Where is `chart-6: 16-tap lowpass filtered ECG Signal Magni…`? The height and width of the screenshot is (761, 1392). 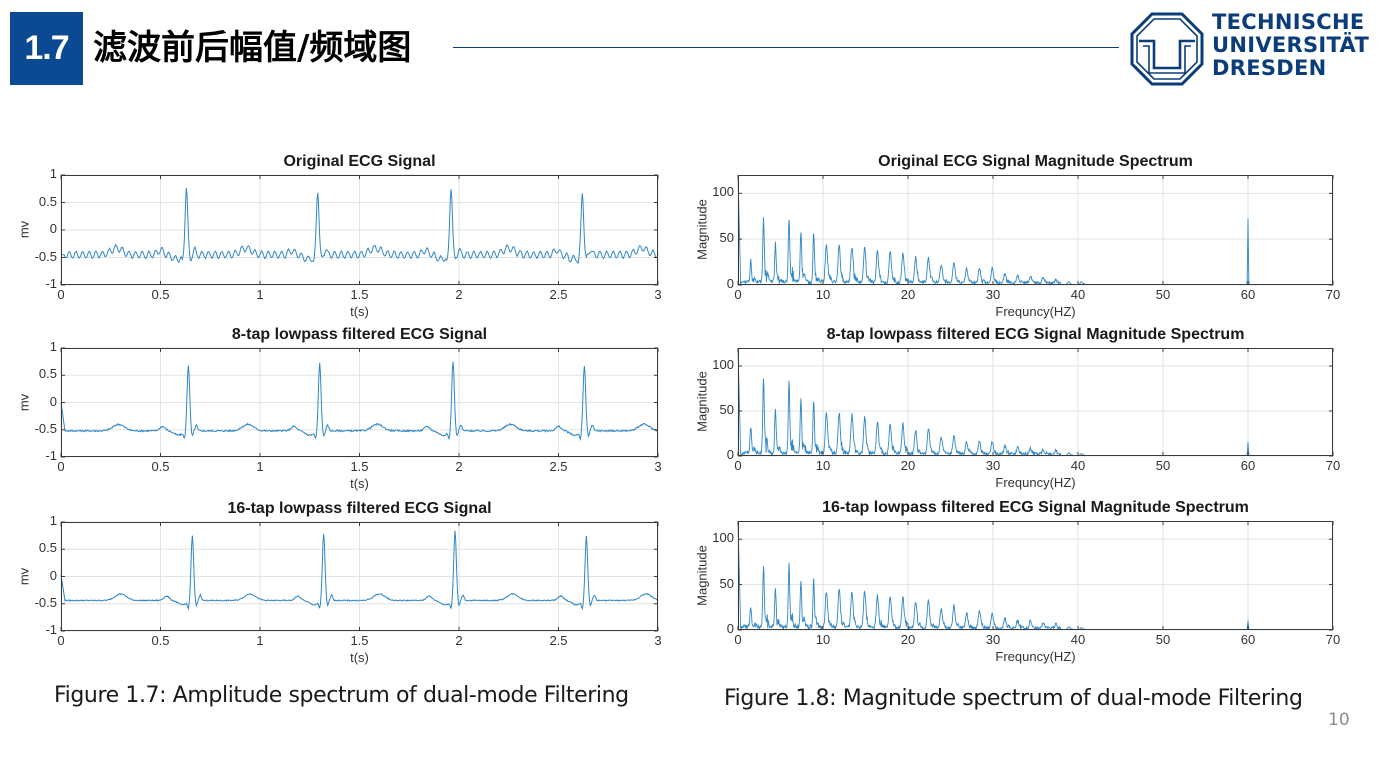
chart-6: 16-tap lowpass filtered ECG Signal Magni… is located at coordinates (1018, 581).